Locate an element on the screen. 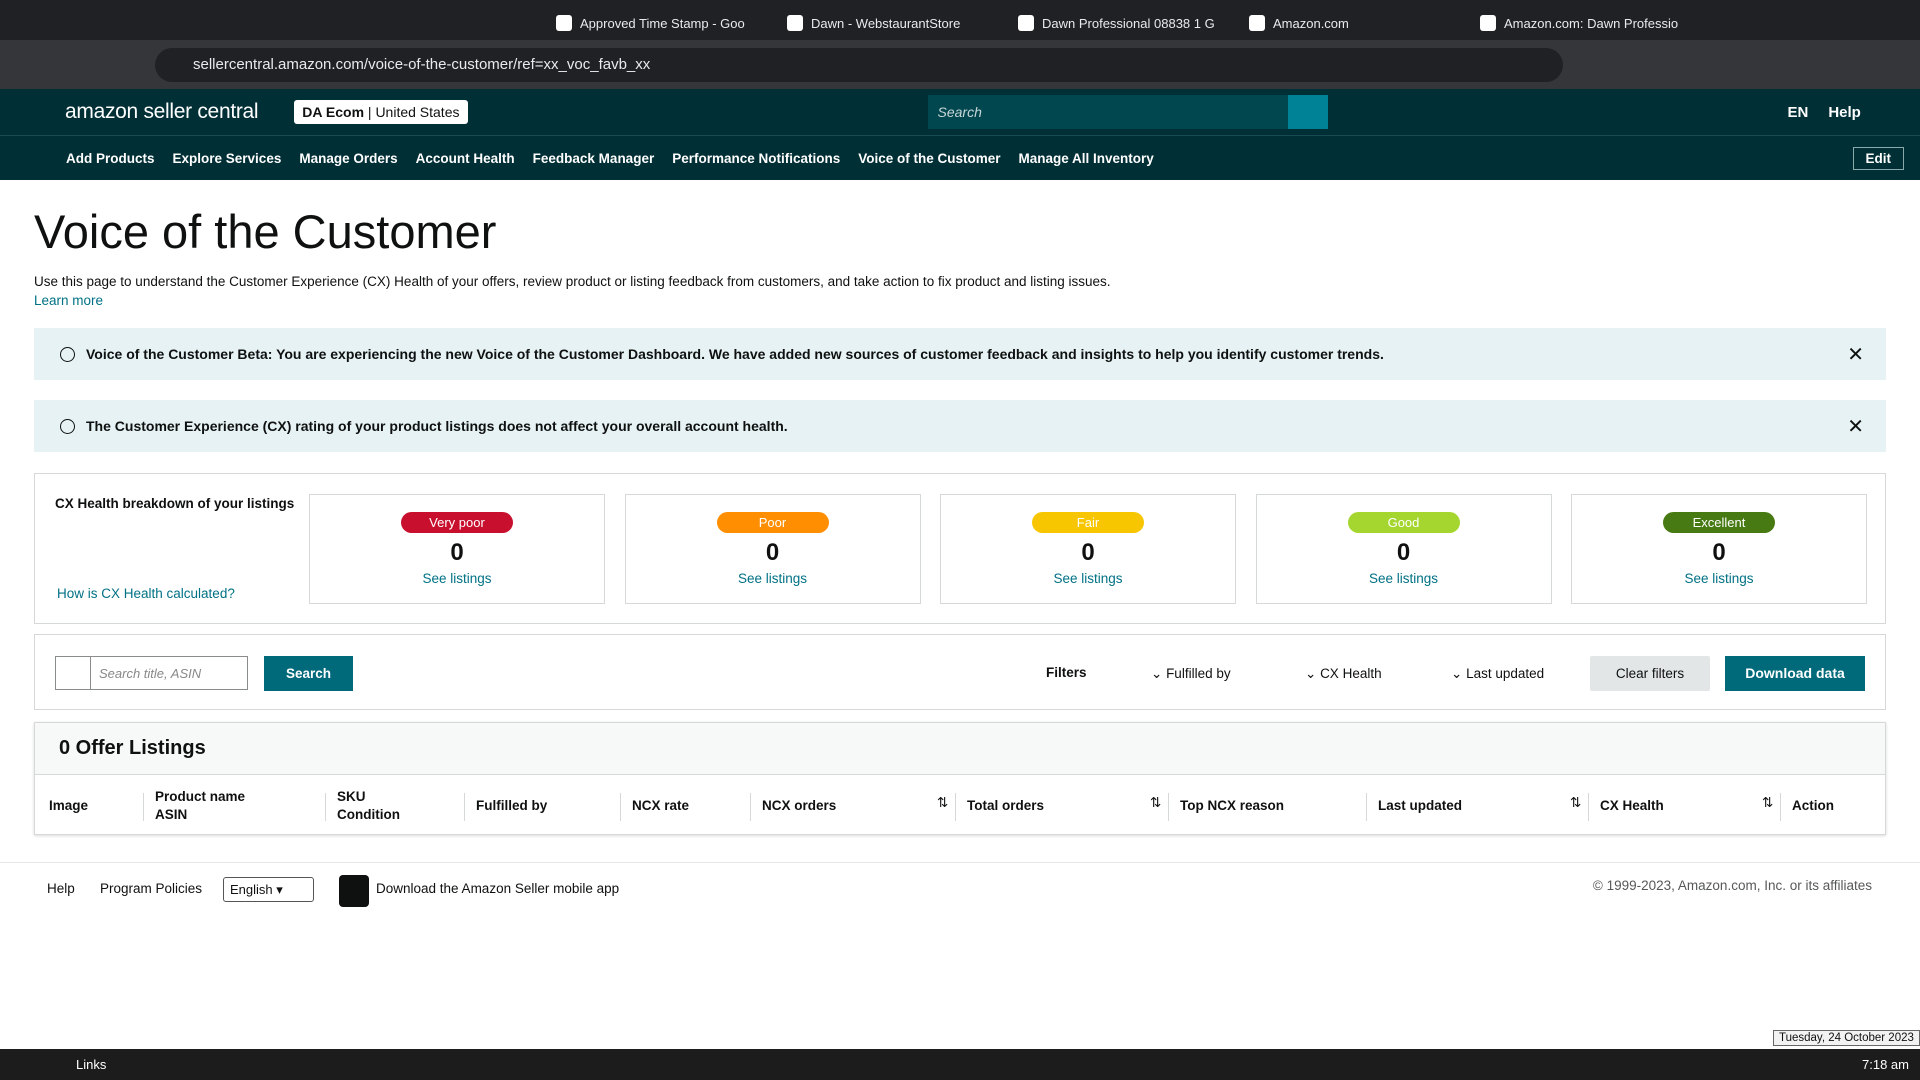 The width and height of the screenshot is (1920, 1080). column-label: Condition is located at coordinates (368, 814).